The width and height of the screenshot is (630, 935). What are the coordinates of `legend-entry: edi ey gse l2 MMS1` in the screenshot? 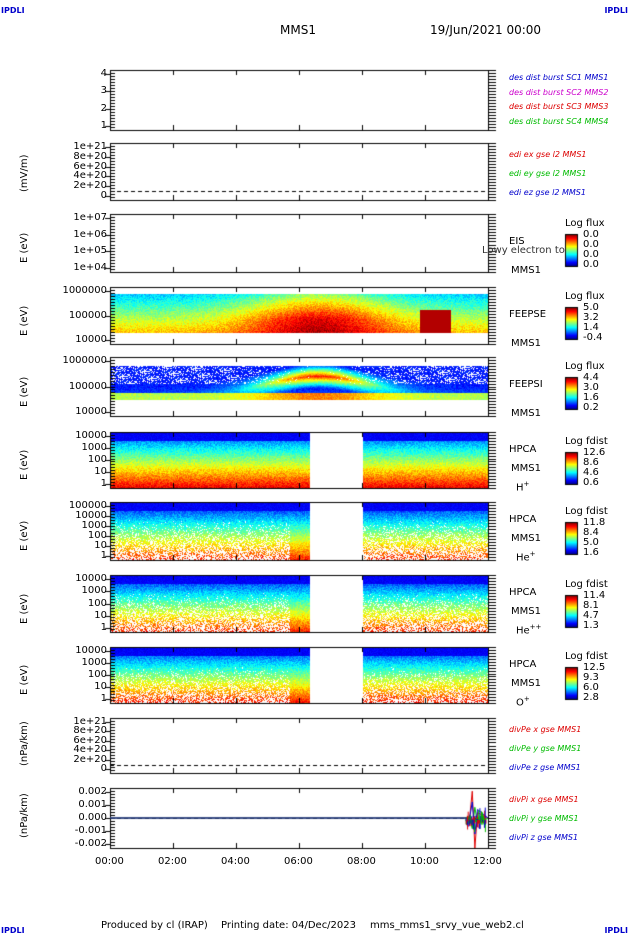 It's located at (548, 173).